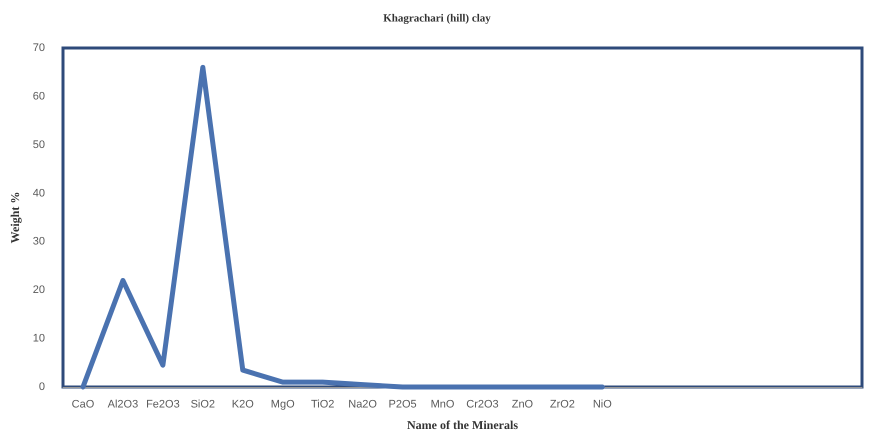 The width and height of the screenshot is (874, 448). I want to click on x-tick-label: Fe2O3, so click(163, 404).